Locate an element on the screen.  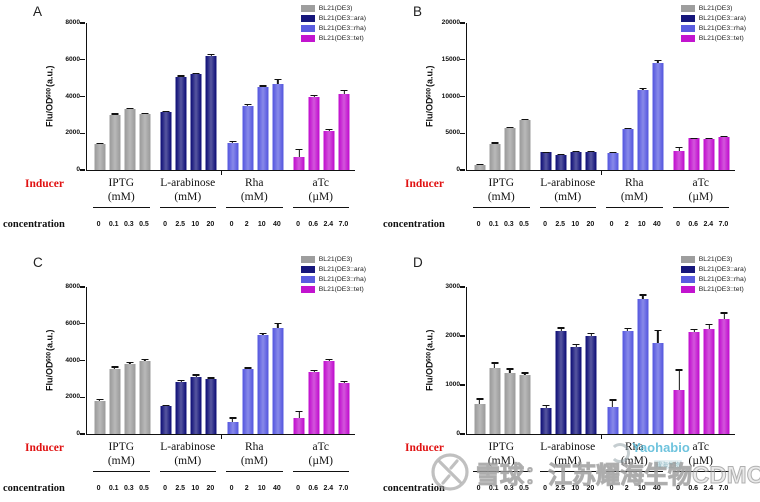
y-axis-label-units: (a.u.) is located at coordinates (49, 341).